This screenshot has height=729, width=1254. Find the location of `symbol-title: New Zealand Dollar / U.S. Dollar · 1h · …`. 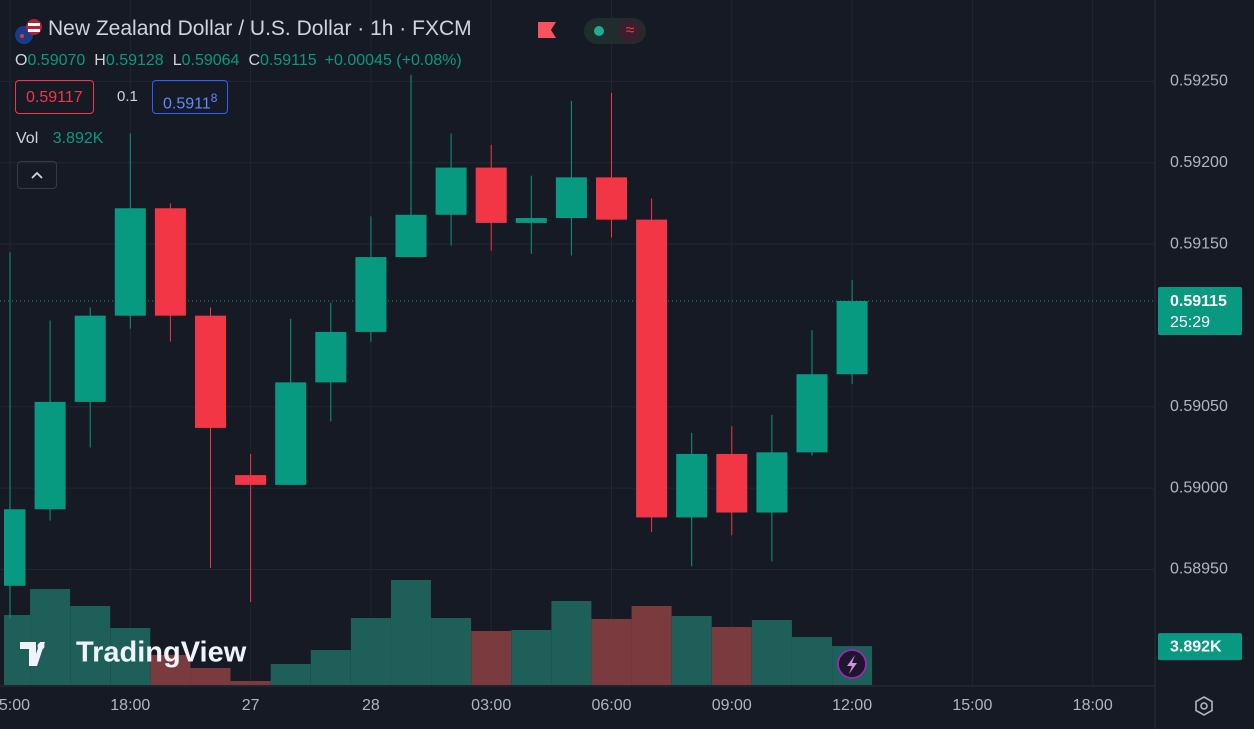

symbol-title: New Zealand Dollar / U.S. Dollar · 1h · … is located at coordinates (260, 28).